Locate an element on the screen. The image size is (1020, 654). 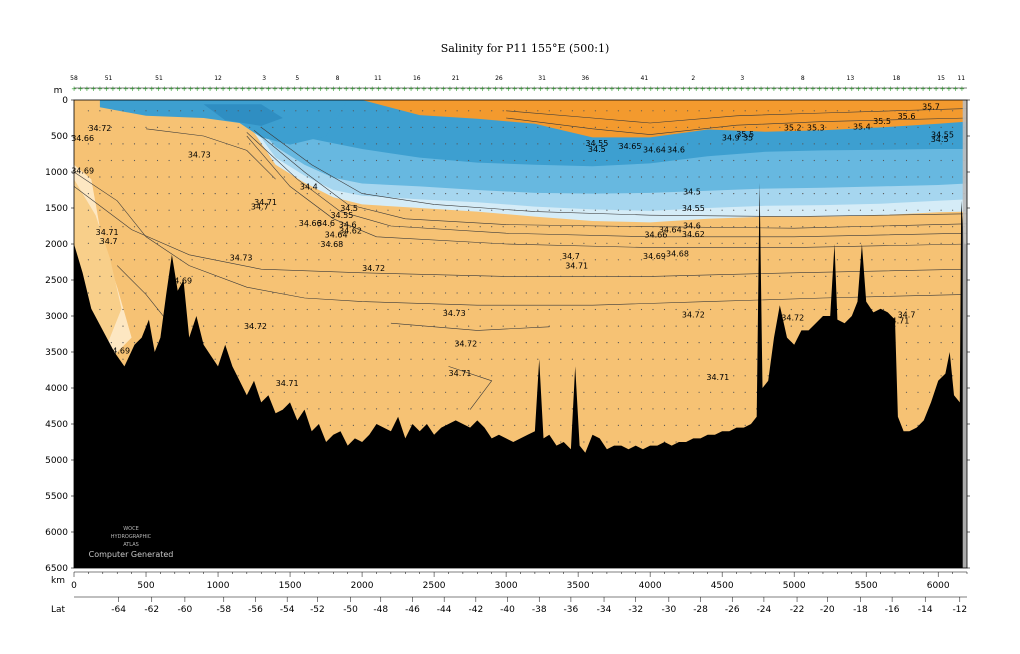
contour-label: 34.7 is located at coordinates (907, 315).